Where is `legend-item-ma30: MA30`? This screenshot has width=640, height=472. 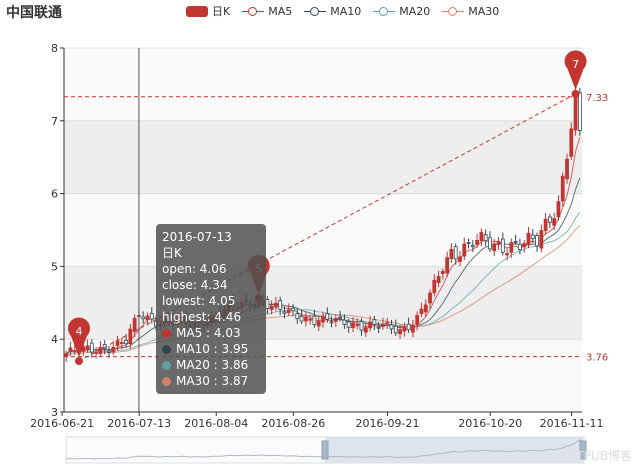 legend-item-ma30: MA30 is located at coordinates (470, 11).